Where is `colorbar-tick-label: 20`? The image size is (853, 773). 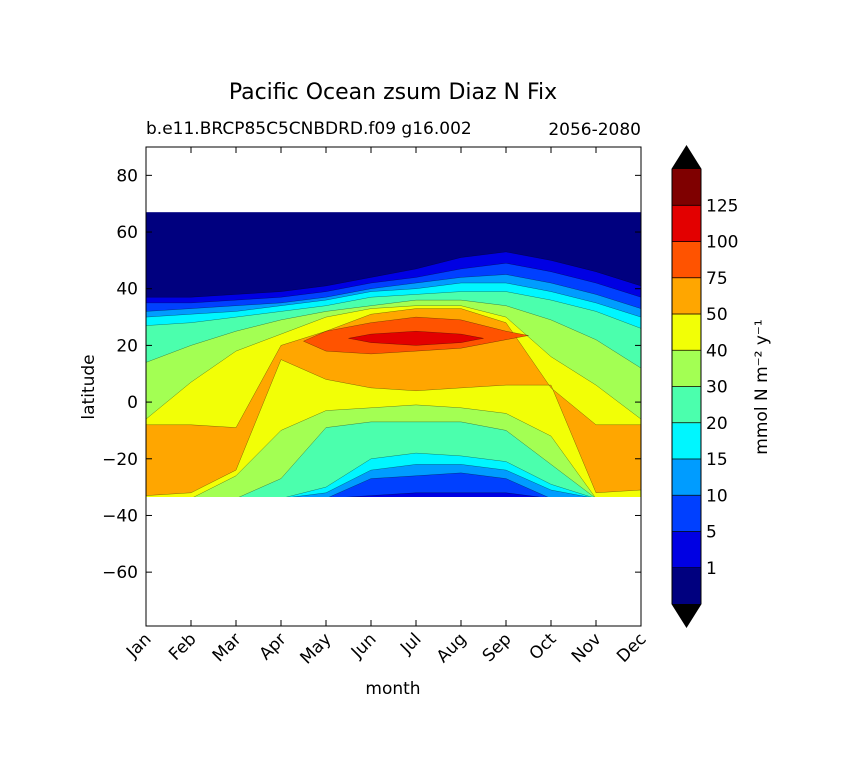 colorbar-tick-label: 20 is located at coordinates (717, 424).